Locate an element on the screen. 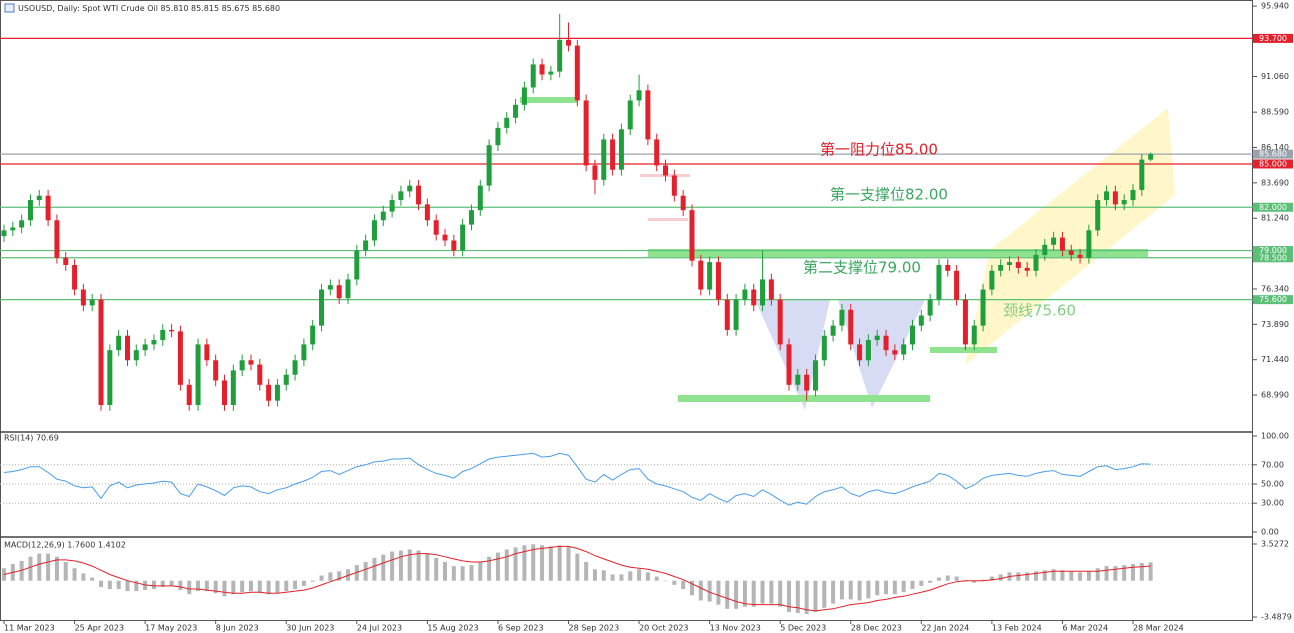 This screenshot has height=633, width=1294. y-tick-label: 91.060 is located at coordinates (1275, 76).